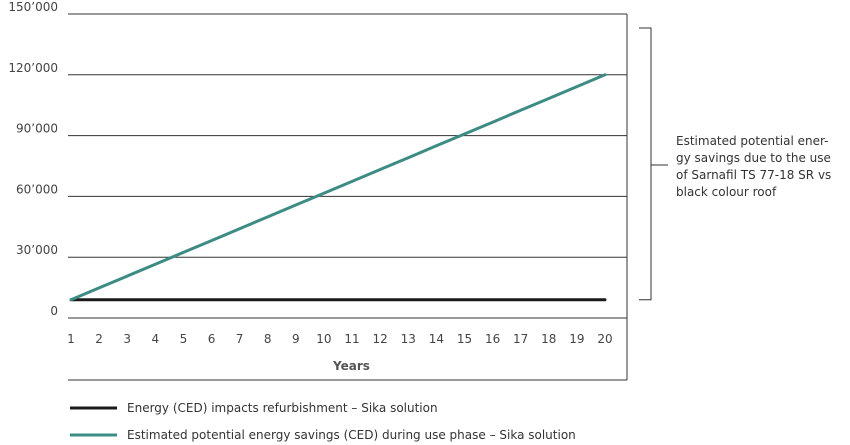  Describe the element at coordinates (604, 339) in the screenshot. I see `x-tick-label: 20` at that location.